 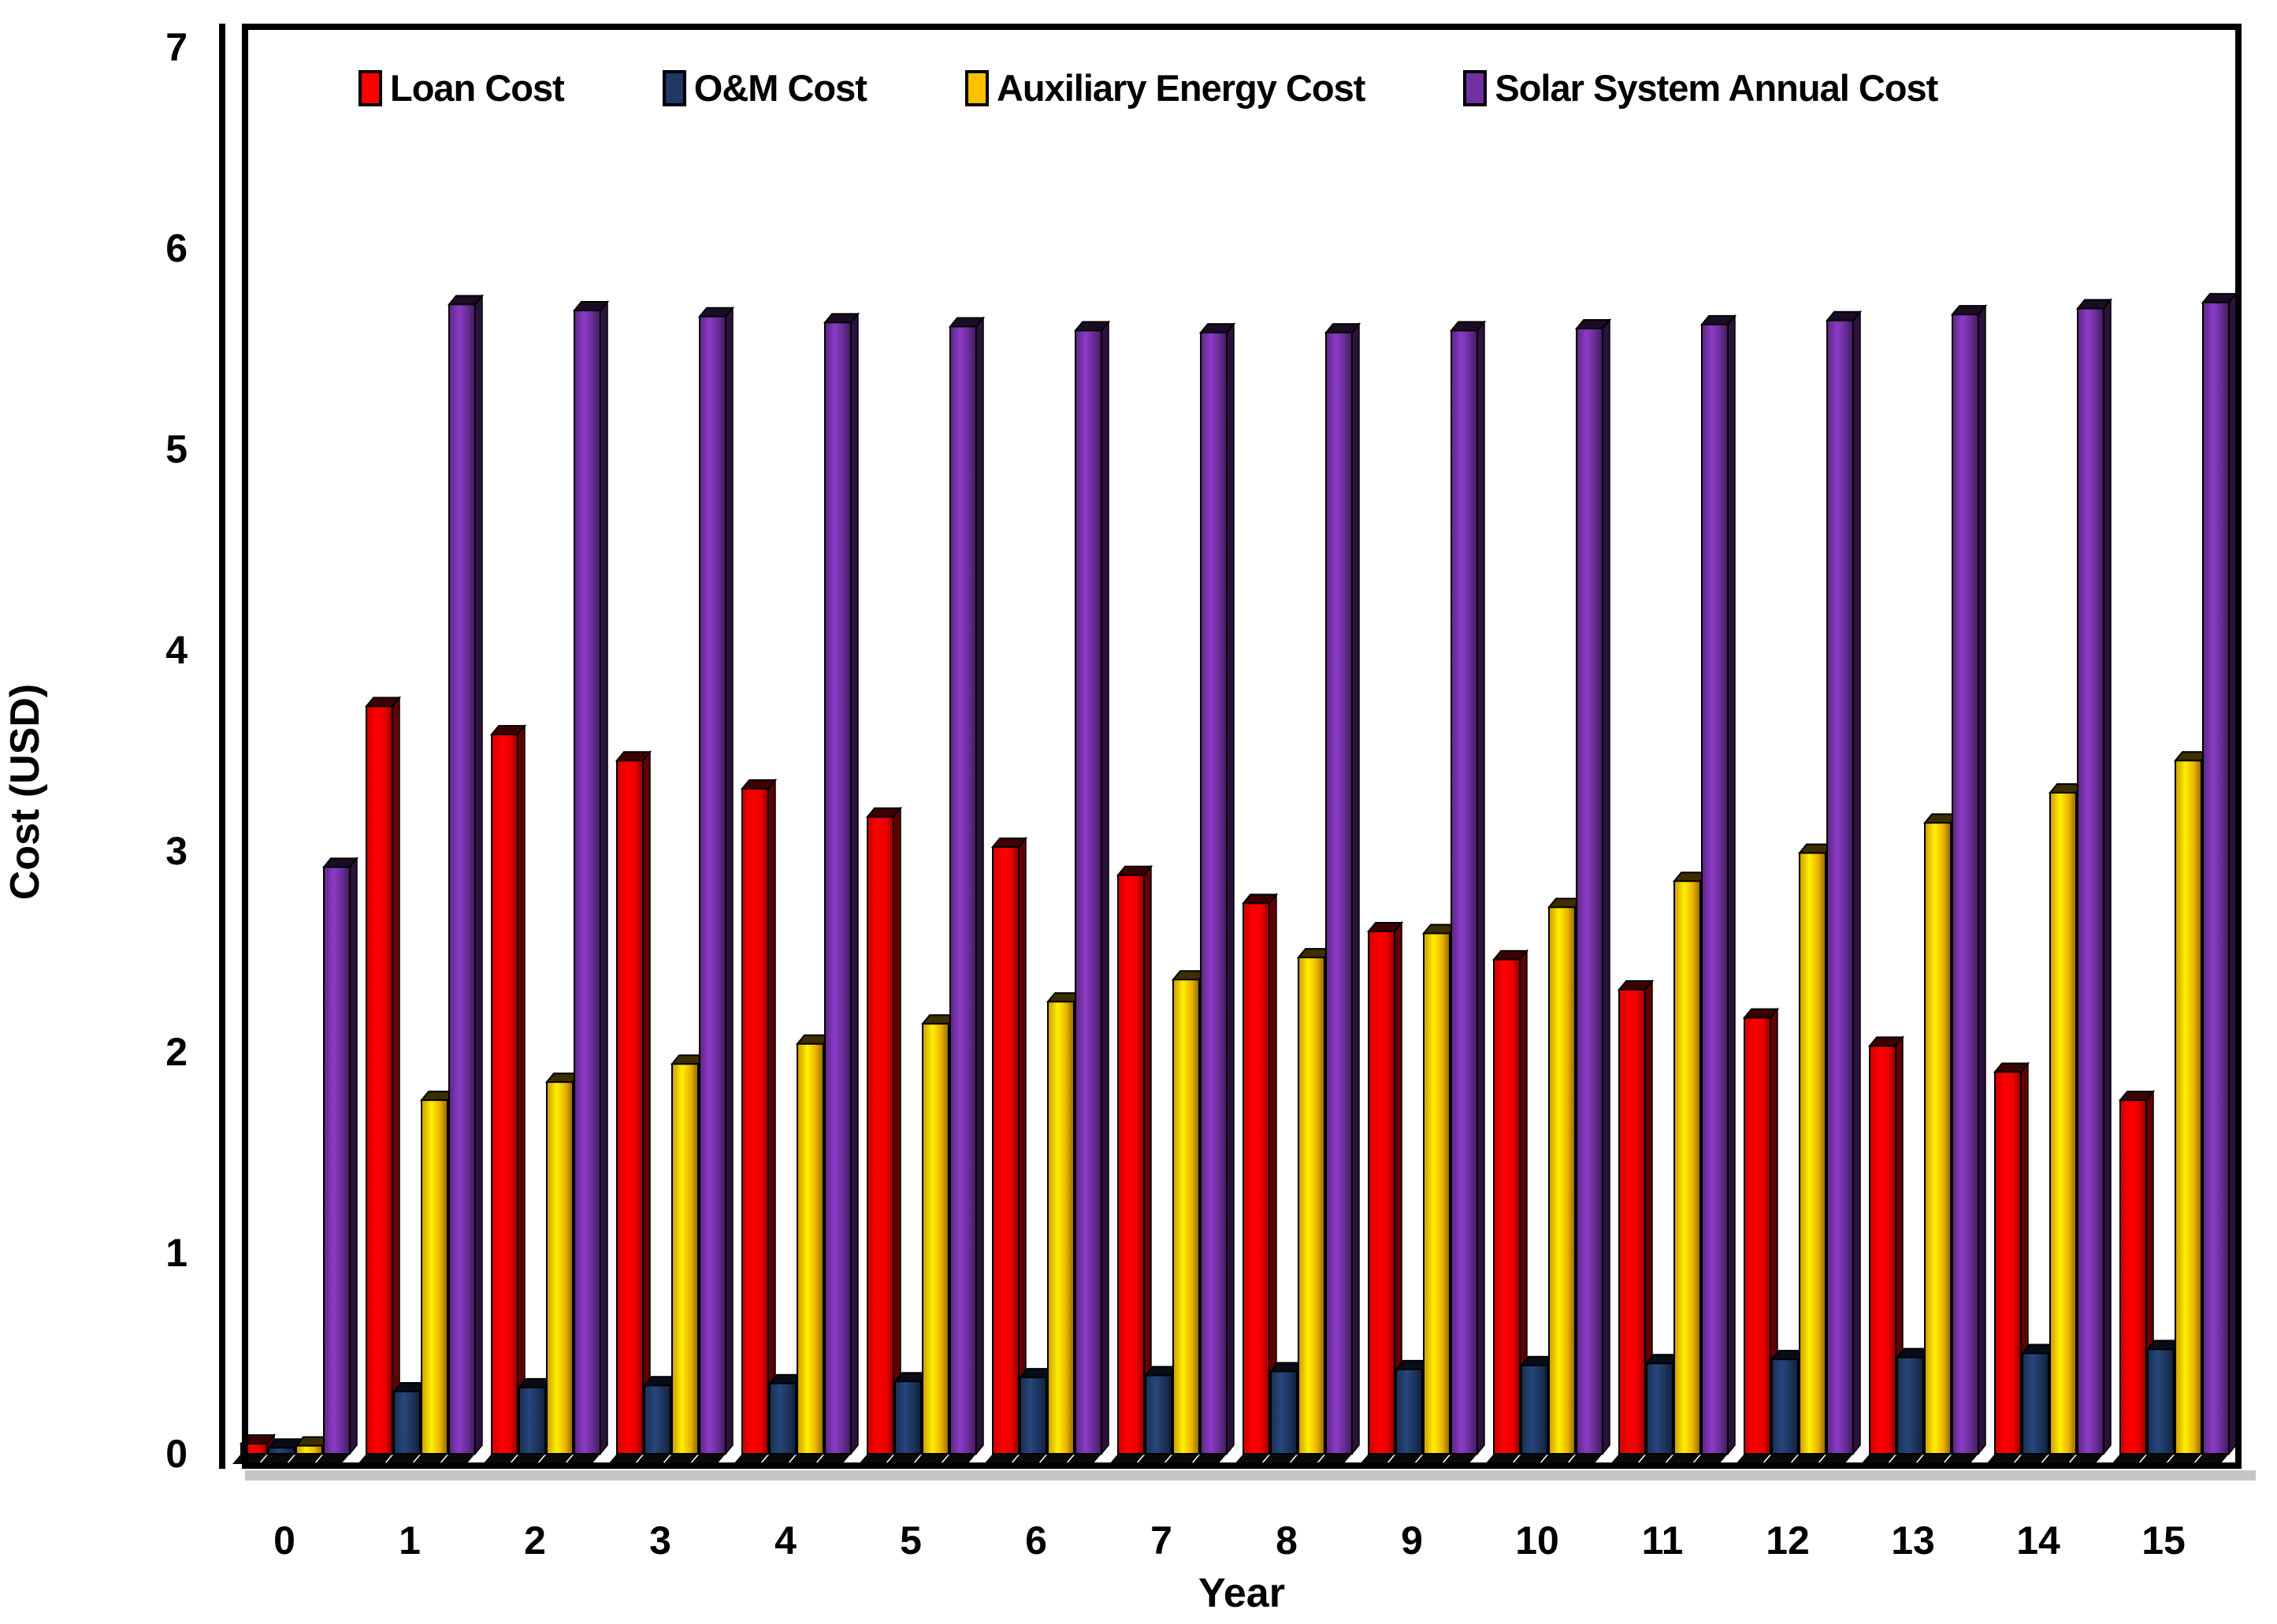 I want to click on y-tick-label: 6, so click(x=176, y=248).